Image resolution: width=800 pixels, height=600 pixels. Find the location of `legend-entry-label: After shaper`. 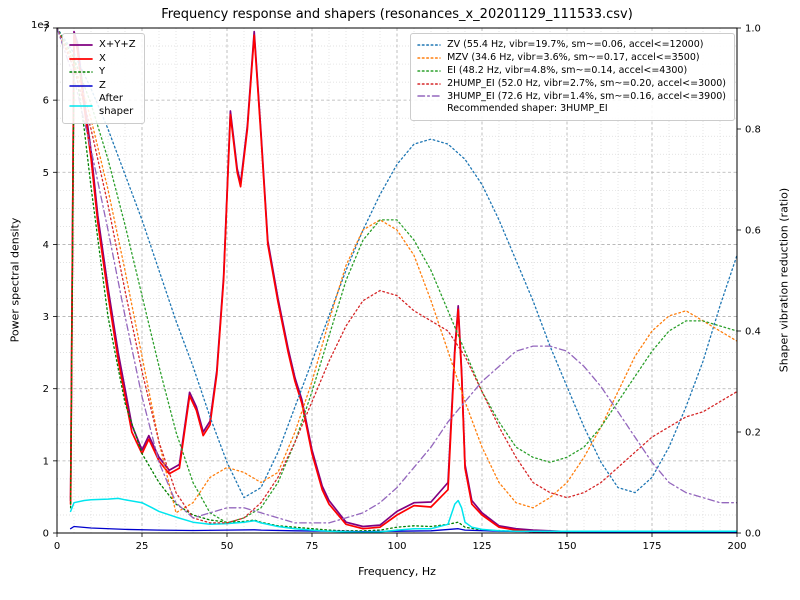

legend-entry-label: After shaper is located at coordinates (116, 105).